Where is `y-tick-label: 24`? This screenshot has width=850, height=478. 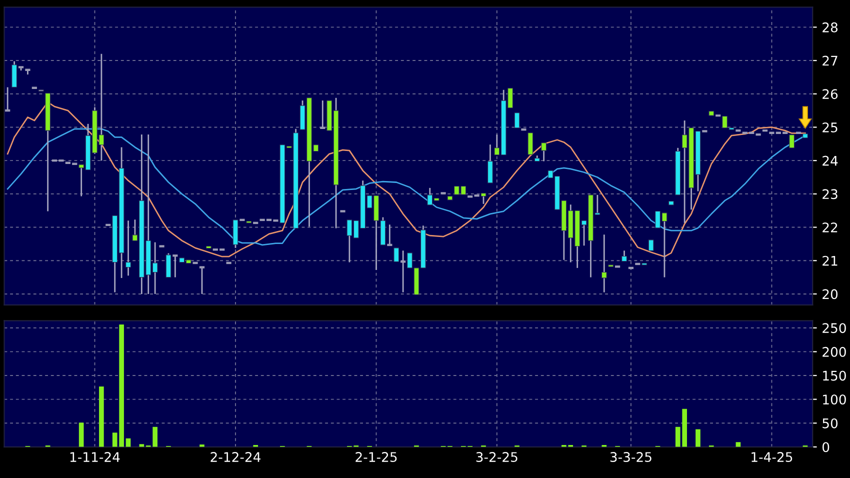
y-tick-label: 24 is located at coordinates (830, 161).